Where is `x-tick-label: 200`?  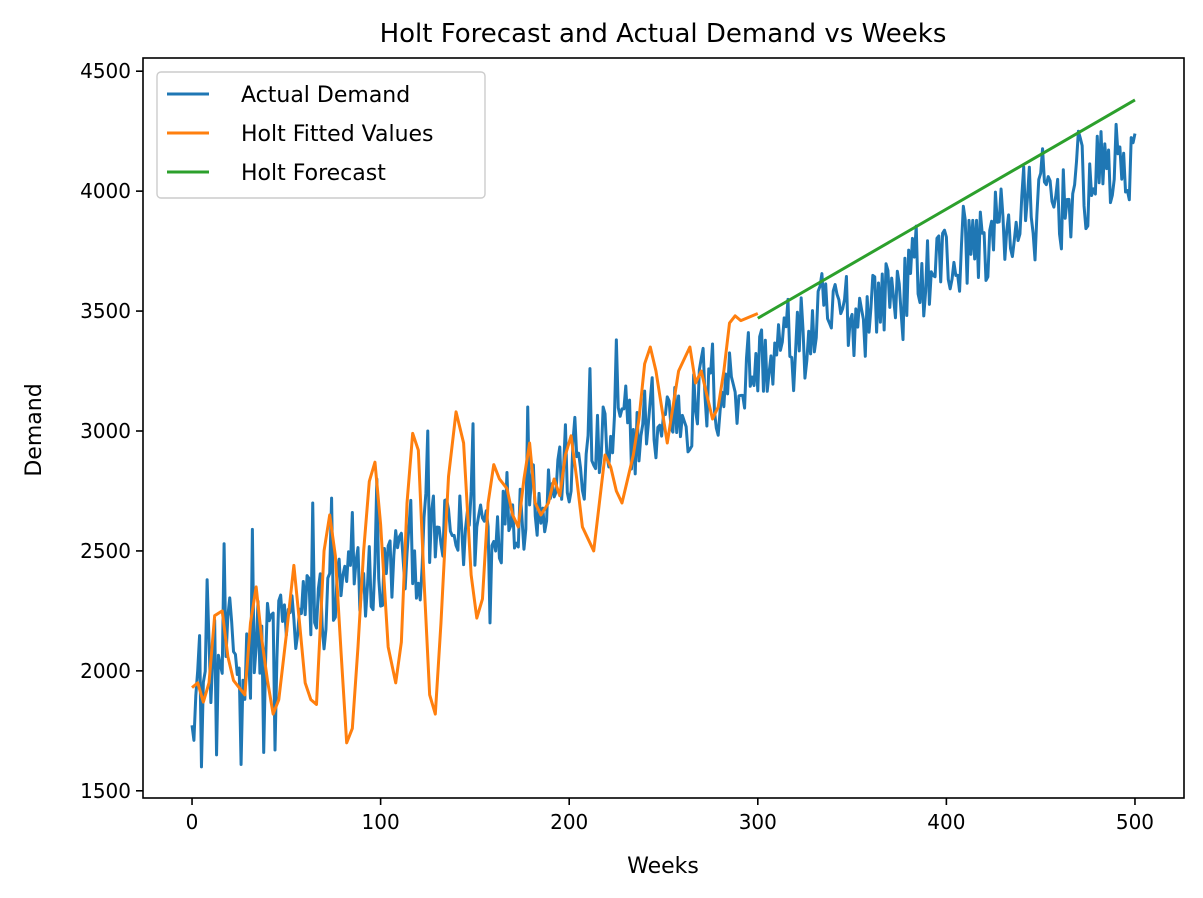 x-tick-label: 200 is located at coordinates (569, 822).